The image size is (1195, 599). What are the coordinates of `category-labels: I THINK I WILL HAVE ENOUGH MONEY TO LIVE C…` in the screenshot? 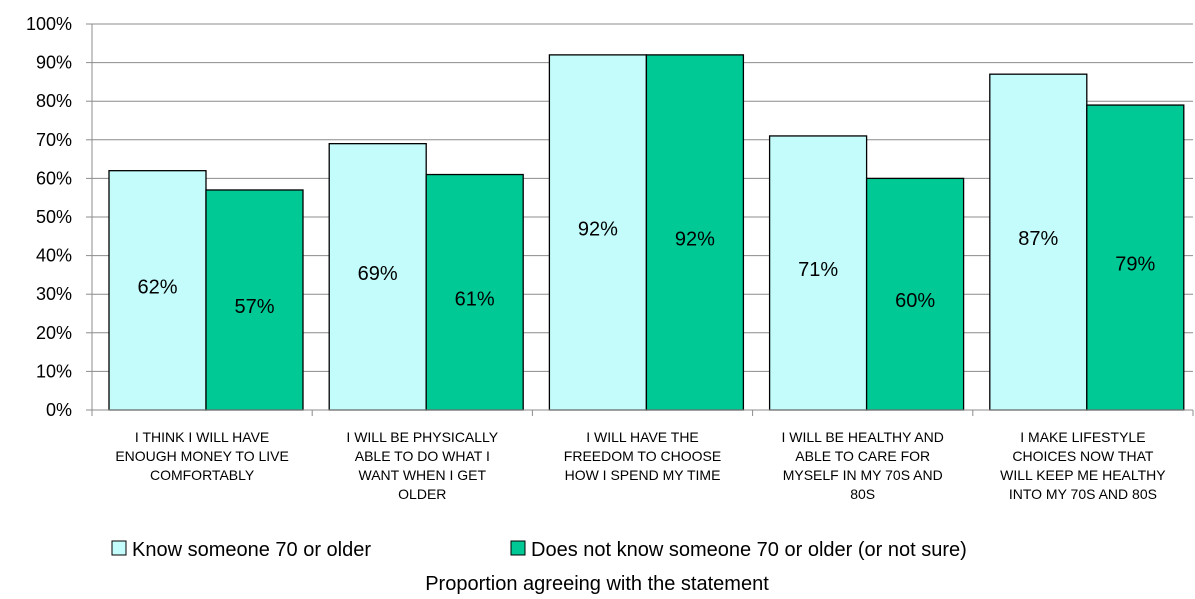 It's located at (640, 465).